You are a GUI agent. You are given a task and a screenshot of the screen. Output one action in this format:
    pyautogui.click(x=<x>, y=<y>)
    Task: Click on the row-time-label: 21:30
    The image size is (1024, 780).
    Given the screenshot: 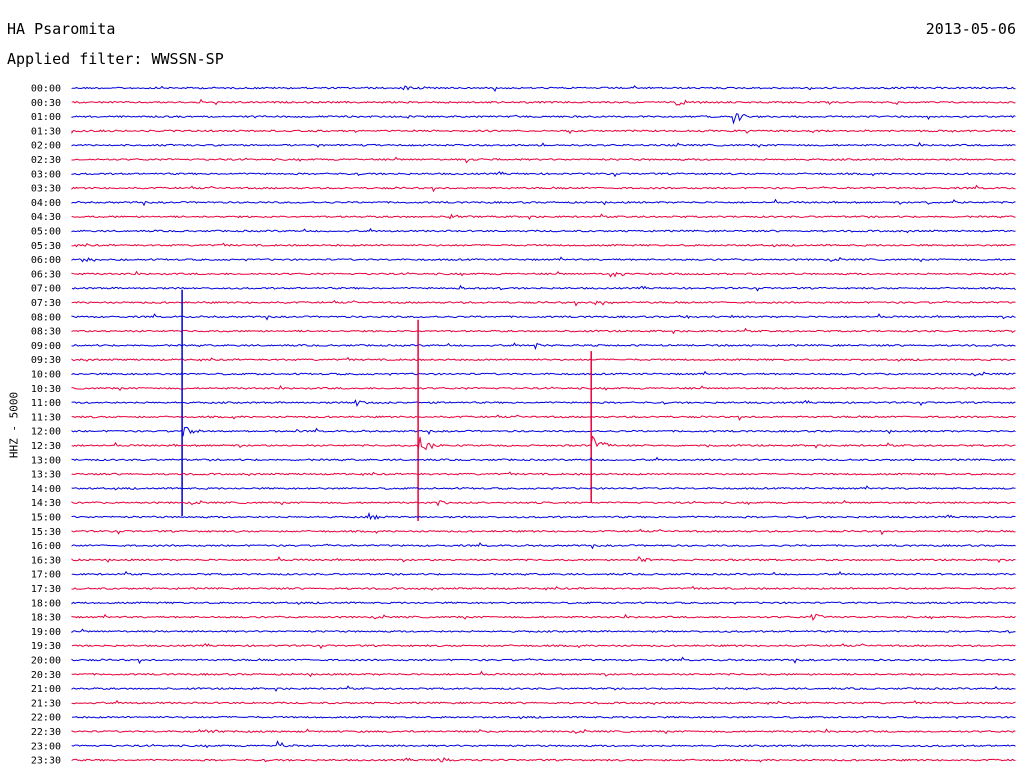 What is the action you would take?
    pyautogui.click(x=46, y=703)
    